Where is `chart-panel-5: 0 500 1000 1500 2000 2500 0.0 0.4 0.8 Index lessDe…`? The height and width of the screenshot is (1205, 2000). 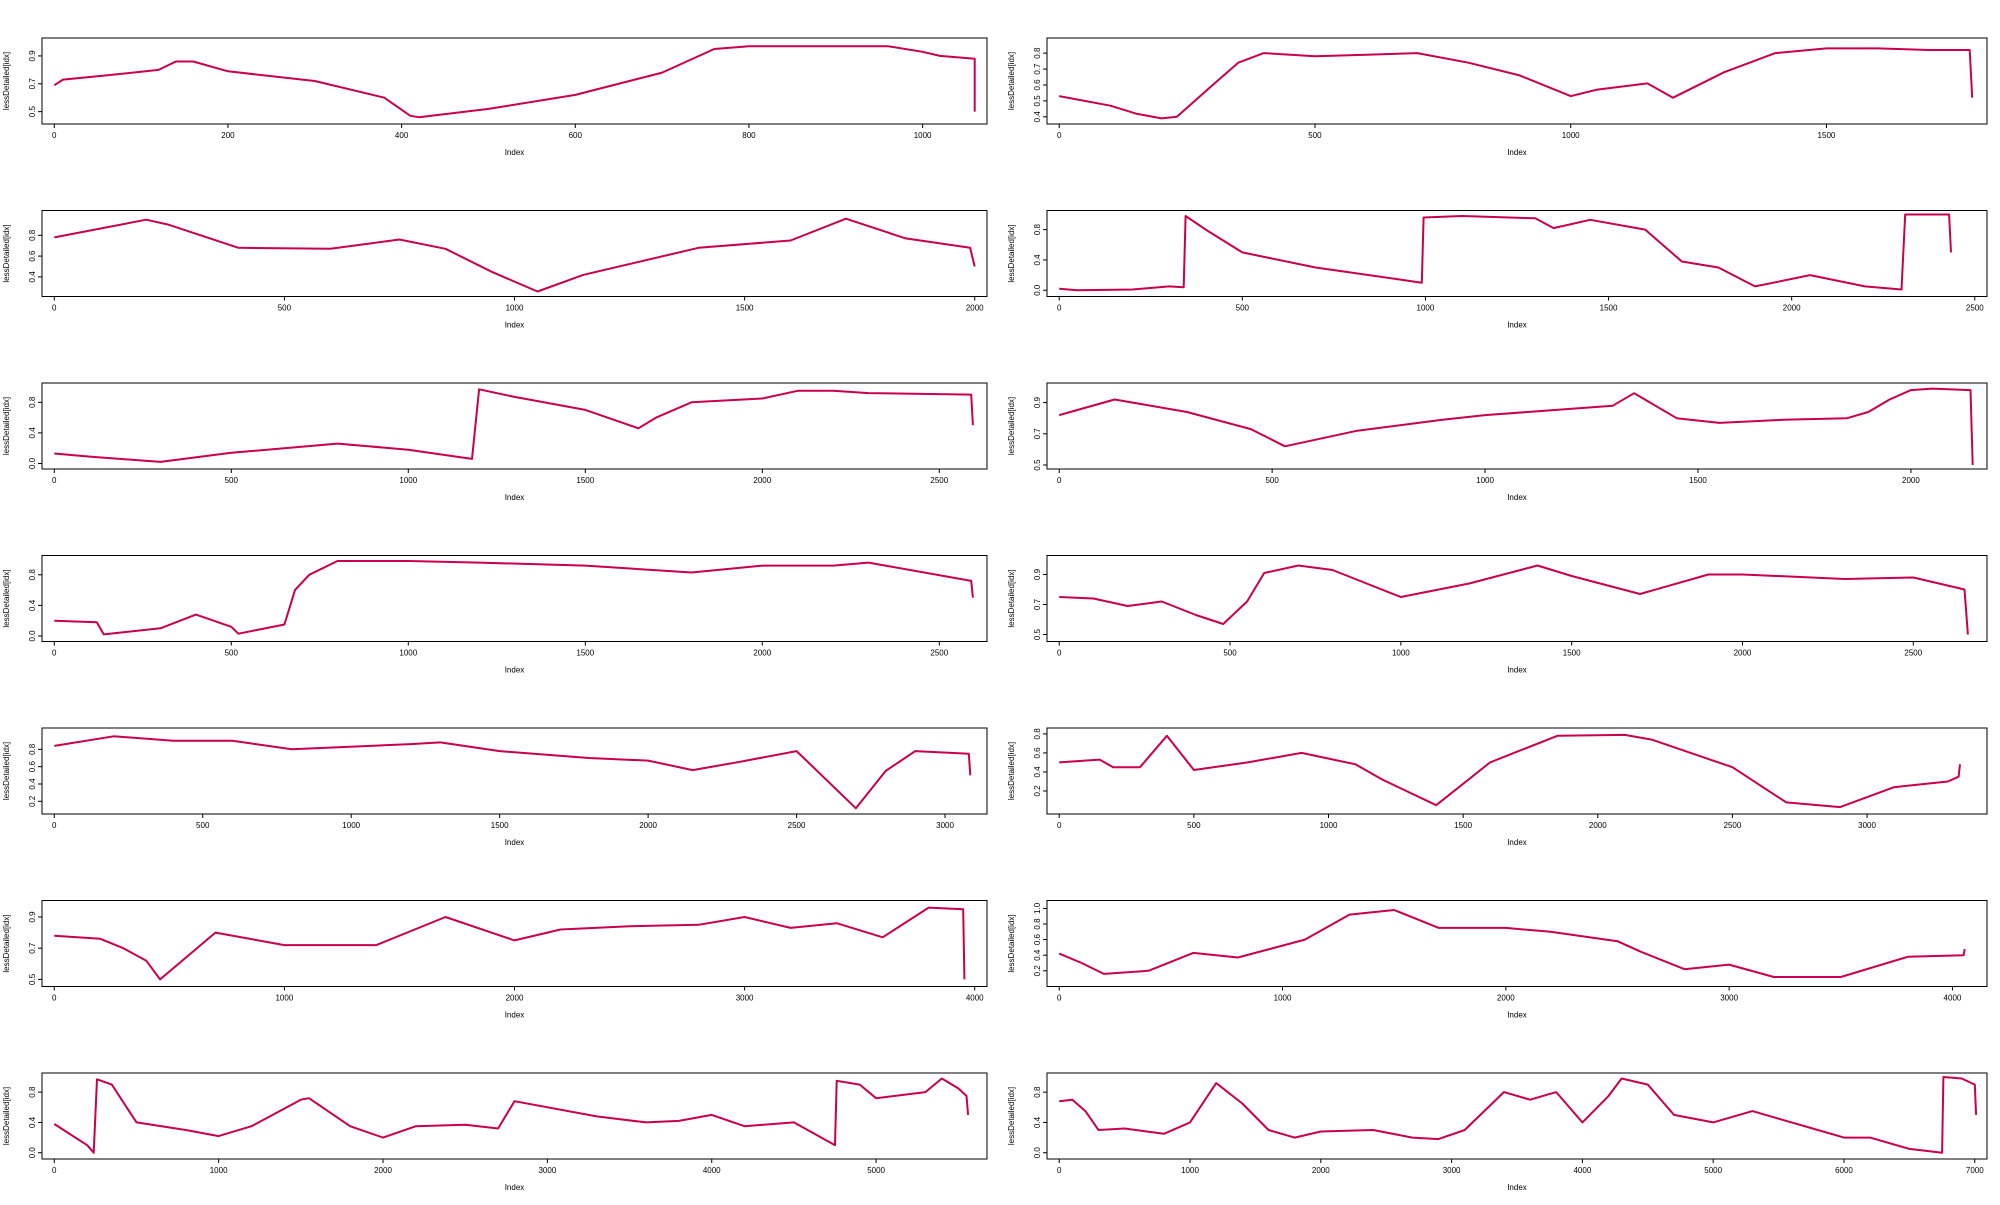
chart-panel-5: 0 500 1000 1500 2000 2500 0.0 0.4 0.8 Index lessDe… is located at coordinates (495, 442).